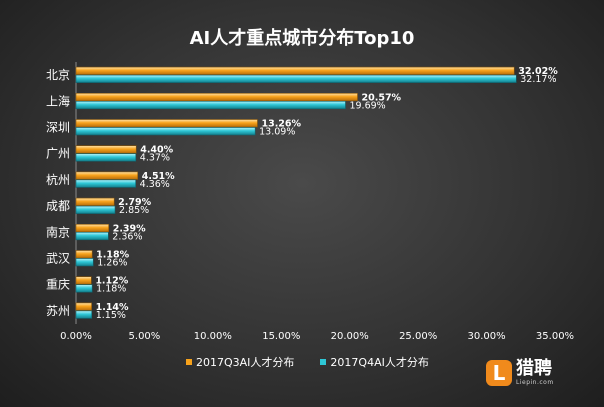 This screenshot has height=407, width=604. What do you see at coordinates (281, 336) in the screenshot?
I see `x-tick-label: 15.00%` at bounding box center [281, 336].